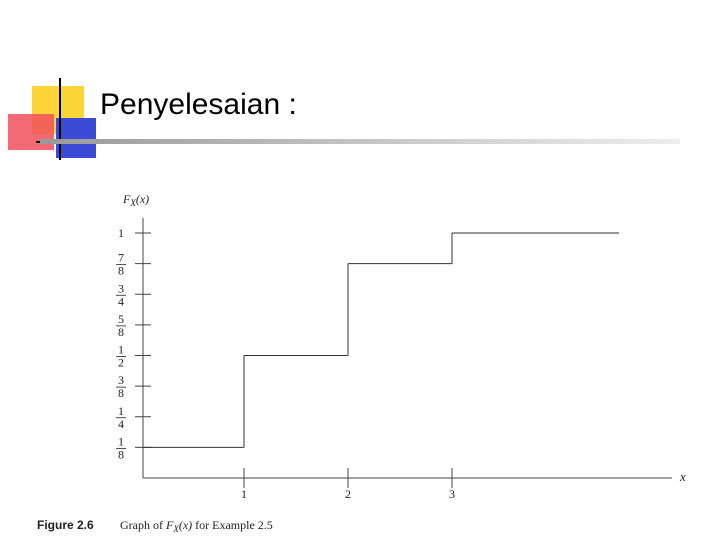 This screenshot has height=540, width=720. What do you see at coordinates (682, 476) in the screenshot?
I see `x-axis-label: x` at bounding box center [682, 476].